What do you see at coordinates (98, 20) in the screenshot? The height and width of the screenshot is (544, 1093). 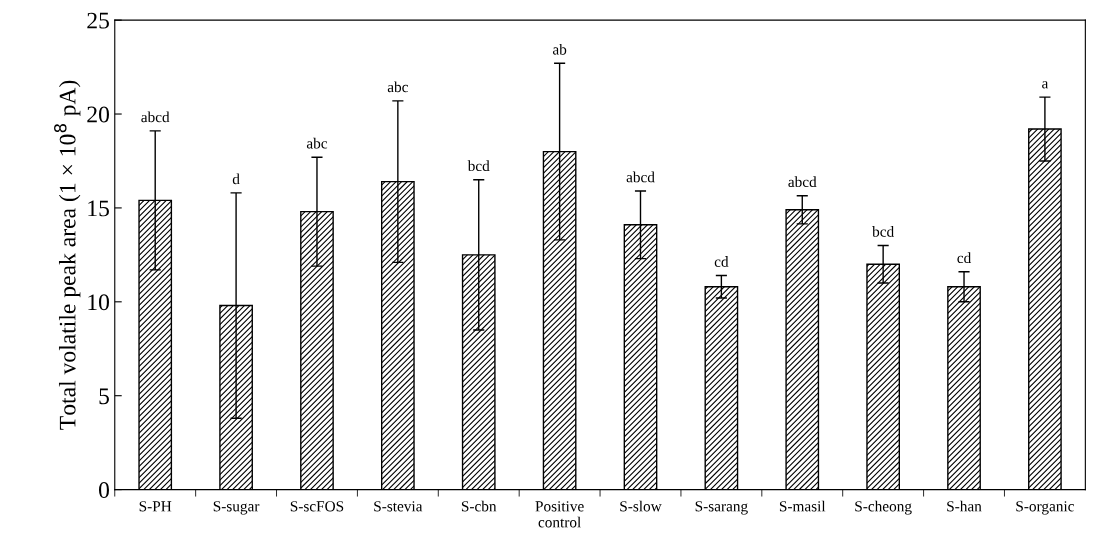 I see `y-tick-label: 25` at bounding box center [98, 20].